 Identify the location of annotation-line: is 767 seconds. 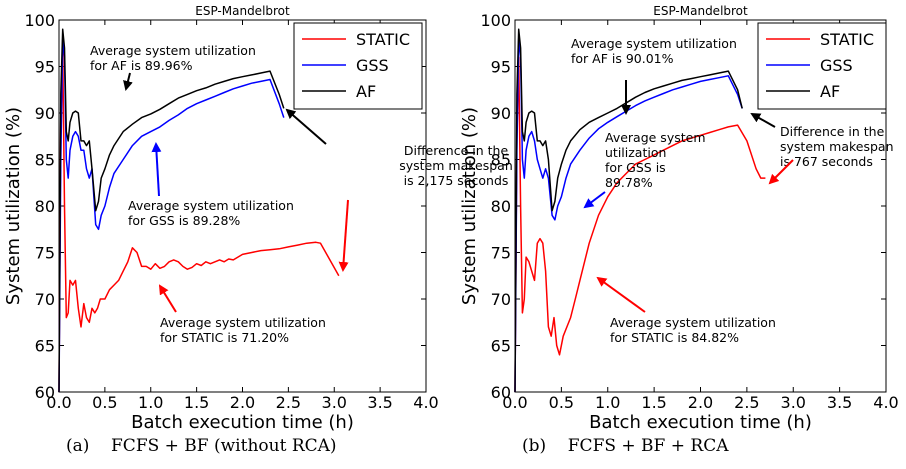
(826, 161).